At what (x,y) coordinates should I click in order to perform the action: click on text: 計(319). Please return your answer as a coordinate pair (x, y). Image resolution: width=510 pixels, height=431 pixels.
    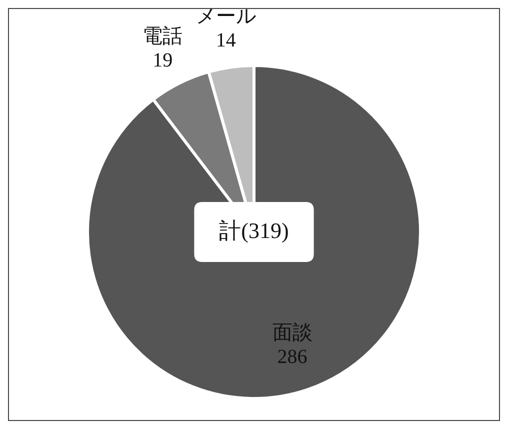
    Looking at the image, I should click on (254, 230).